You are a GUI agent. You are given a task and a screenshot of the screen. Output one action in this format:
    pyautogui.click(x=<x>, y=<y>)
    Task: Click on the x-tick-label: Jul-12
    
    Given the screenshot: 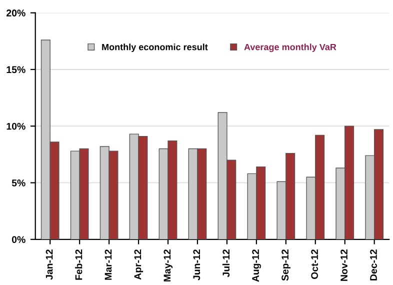 What is the action you would take?
    pyautogui.click(x=226, y=264)
    